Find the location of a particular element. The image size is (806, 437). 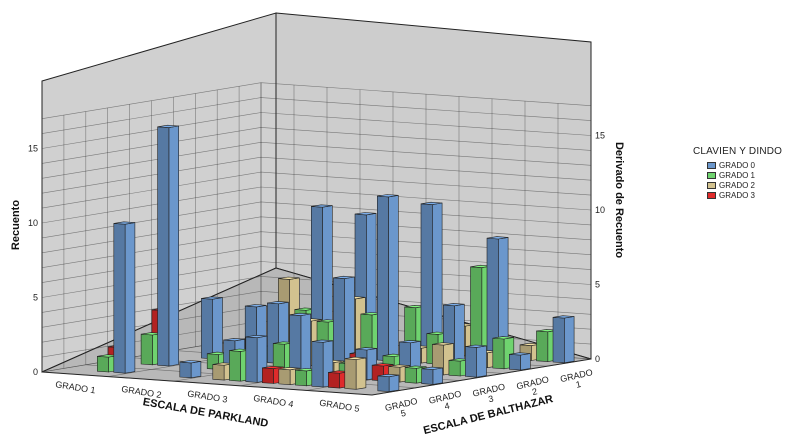

y-right-tick-label: 10 is located at coordinates (600, 210).